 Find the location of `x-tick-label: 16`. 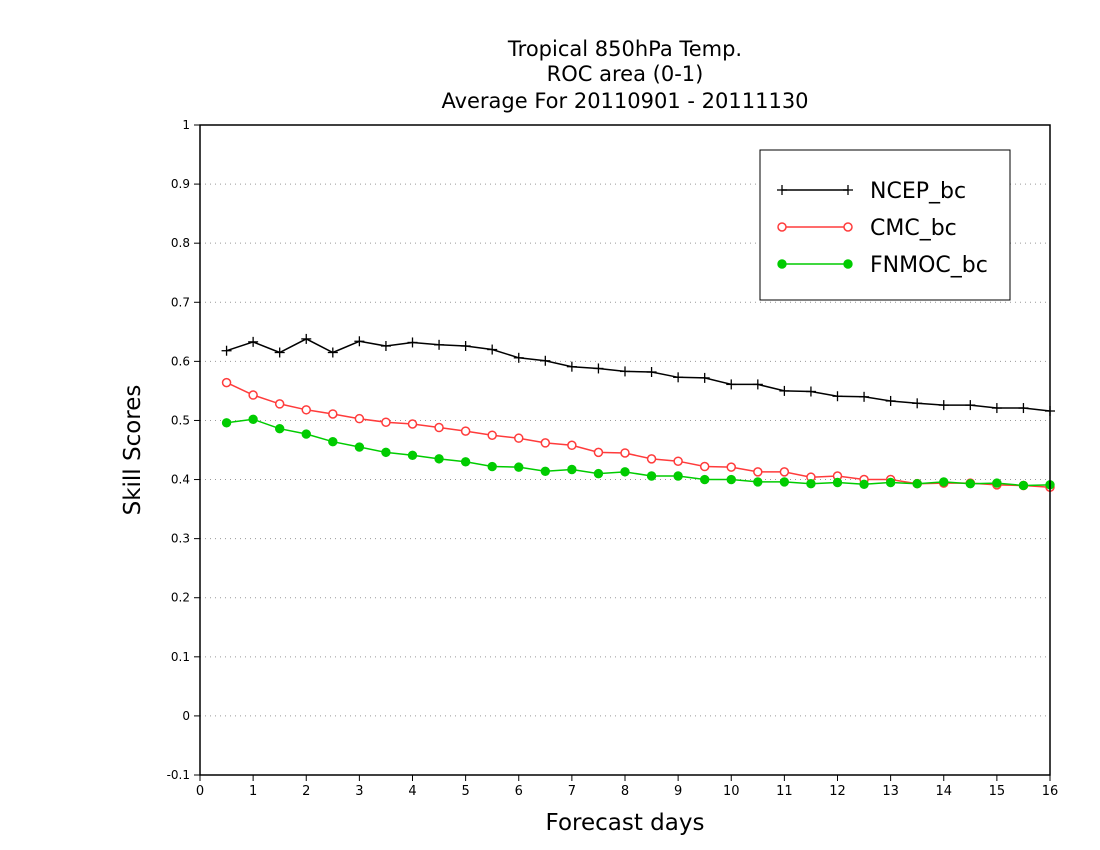

x-tick-label: 16 is located at coordinates (1050, 791).